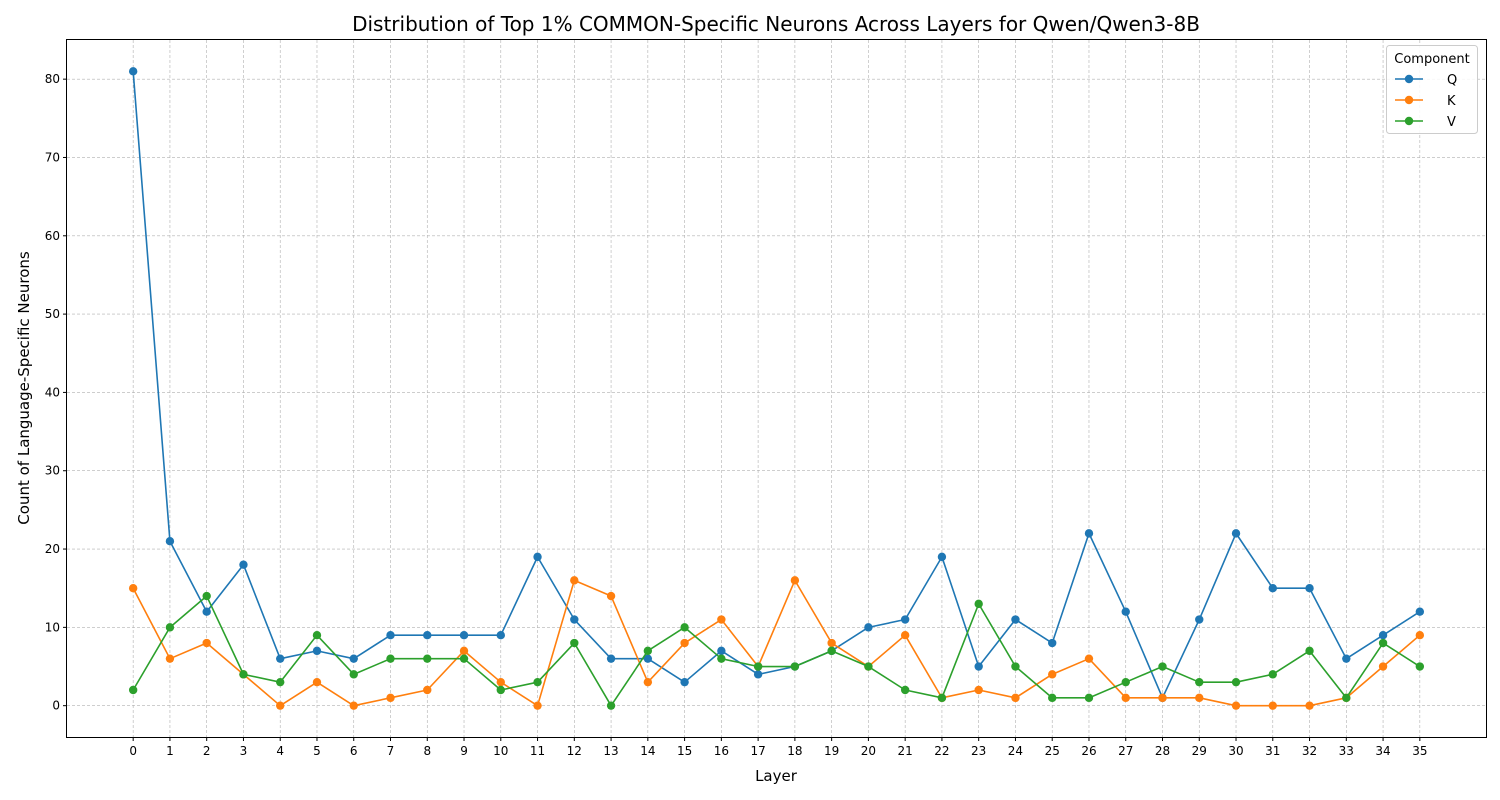 Image resolution: width=1500 pixels, height=800 pixels. What do you see at coordinates (610, 751) in the screenshot?
I see `x-tick-label: 13` at bounding box center [610, 751].